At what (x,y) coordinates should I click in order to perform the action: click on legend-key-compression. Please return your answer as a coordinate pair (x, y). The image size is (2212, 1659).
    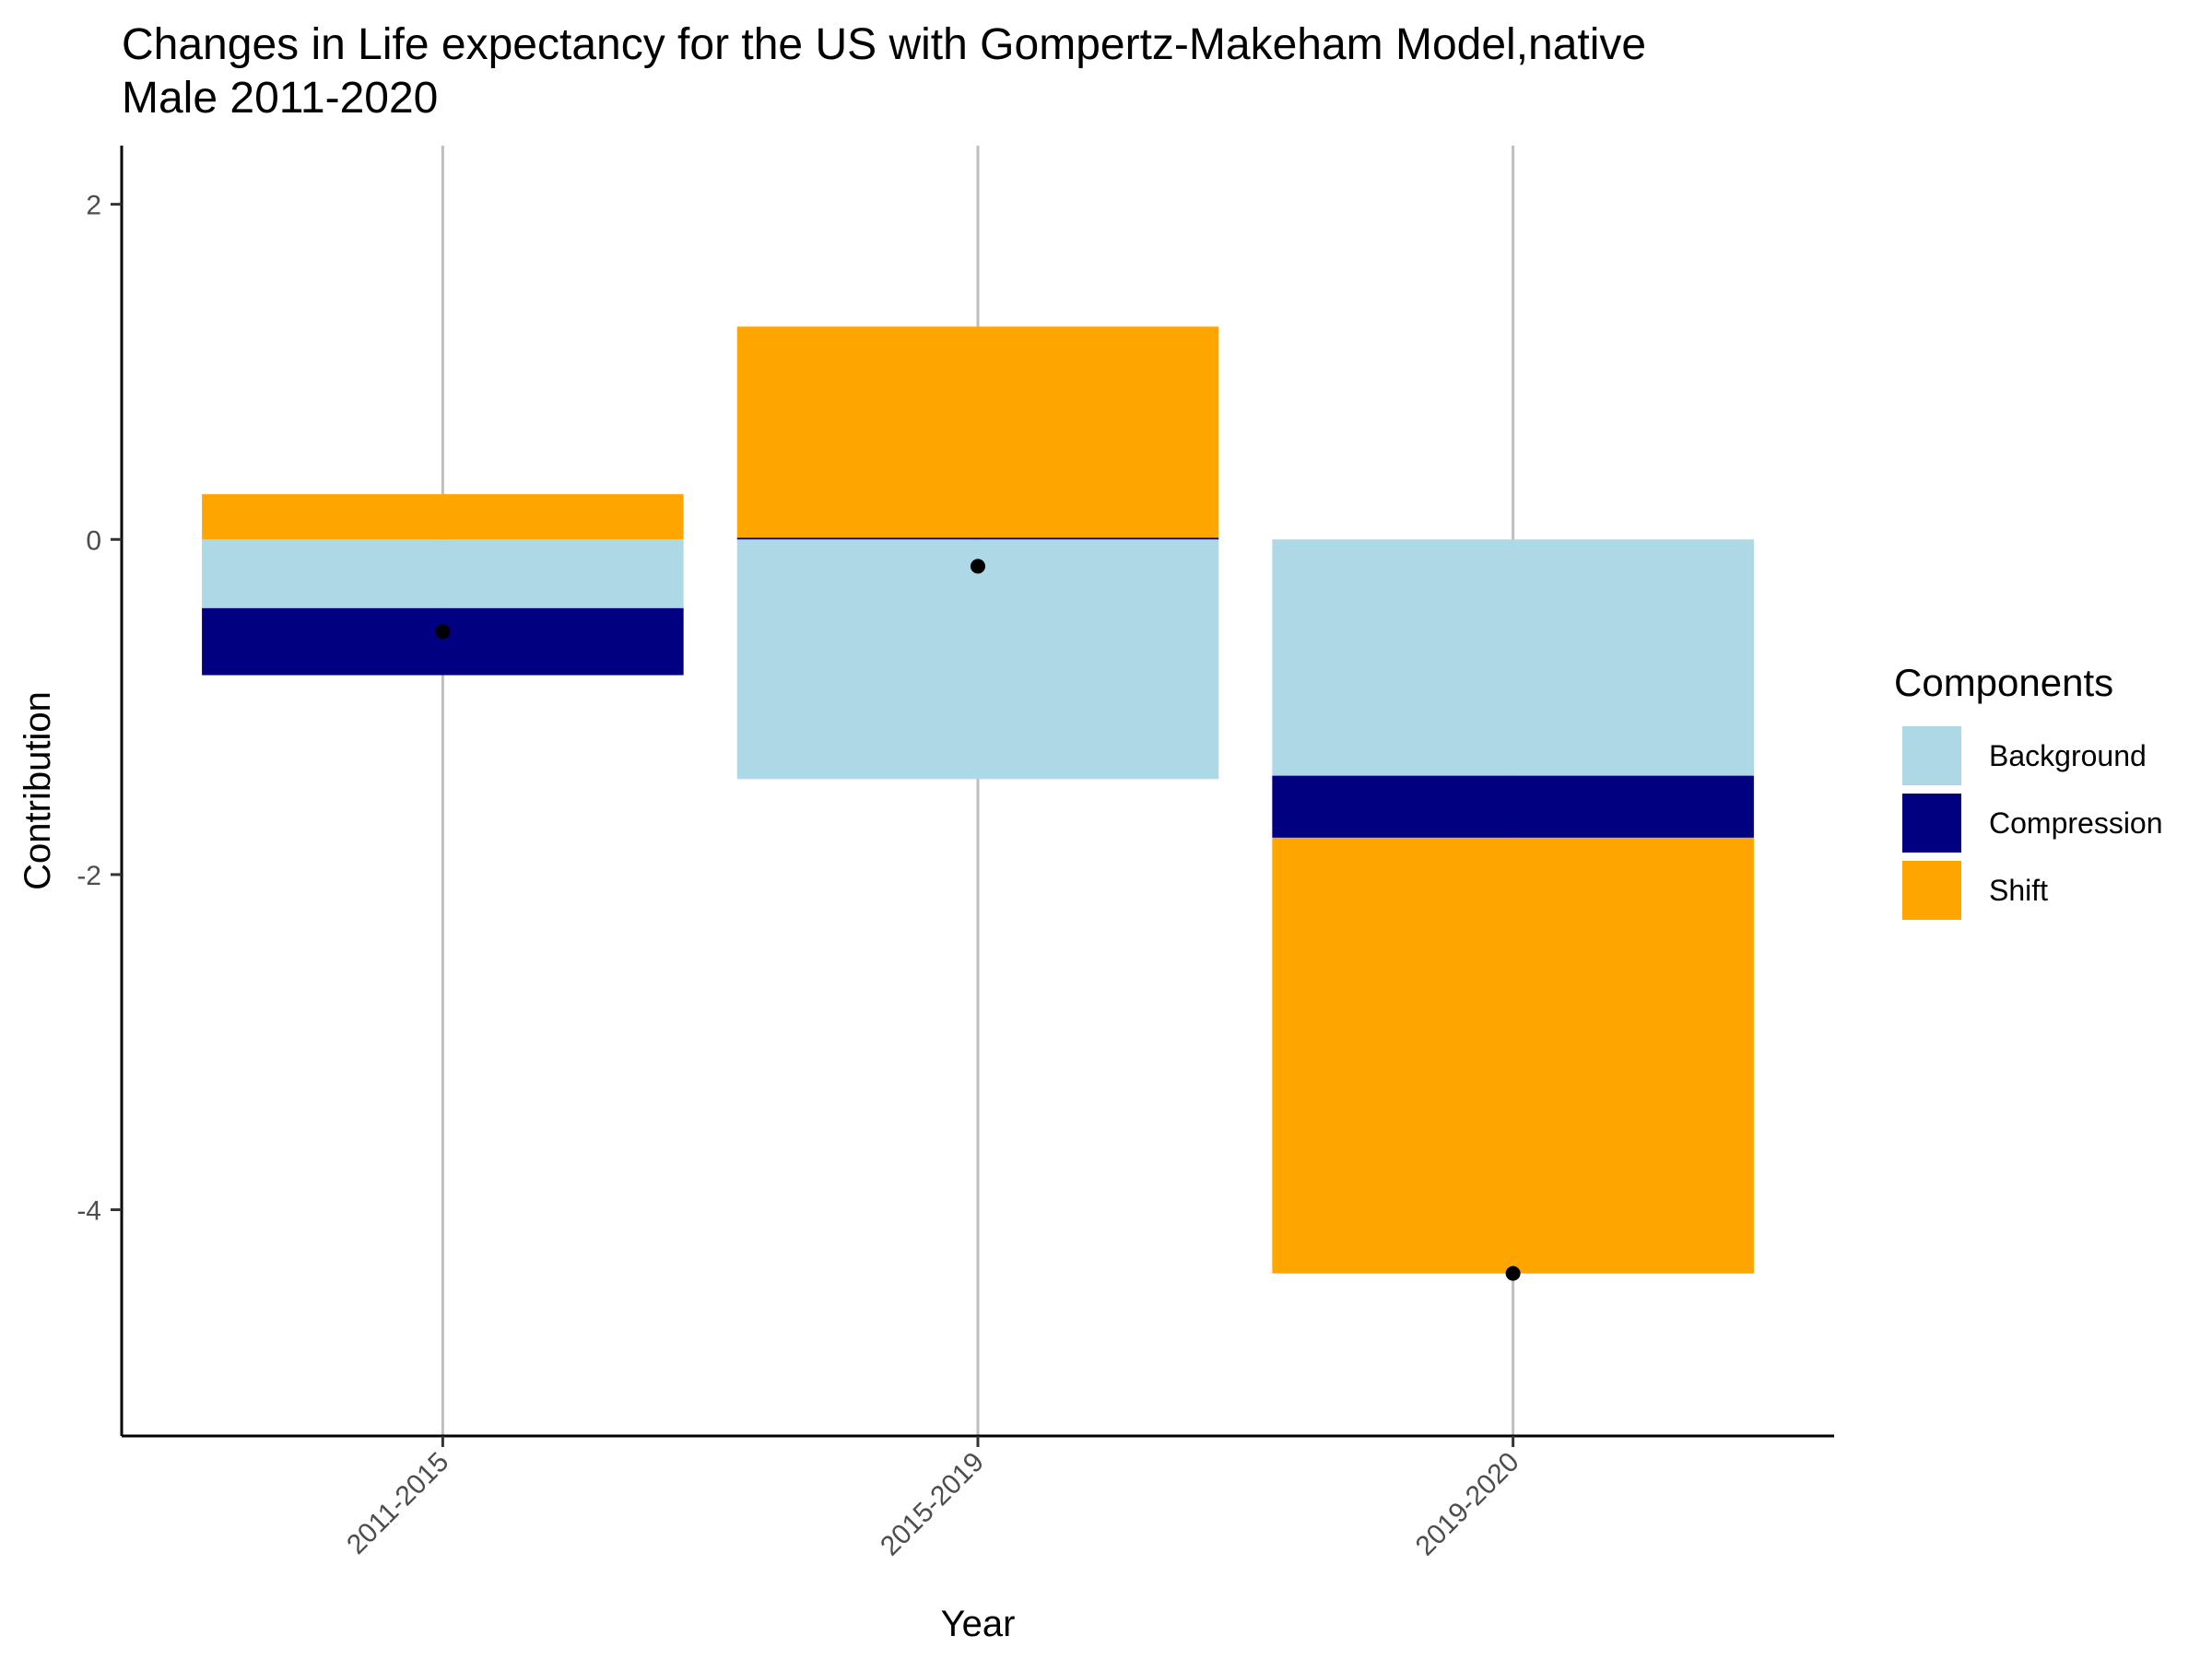
    Looking at the image, I should click on (1931, 823).